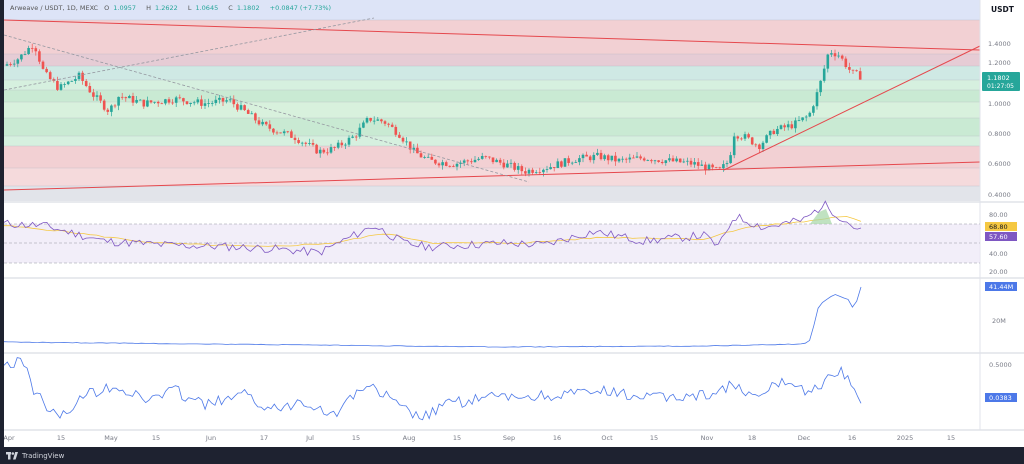 This screenshot has width=1024, height=464. What do you see at coordinates (43, 456) in the screenshot?
I see `brand-name: TradingView` at bounding box center [43, 456].